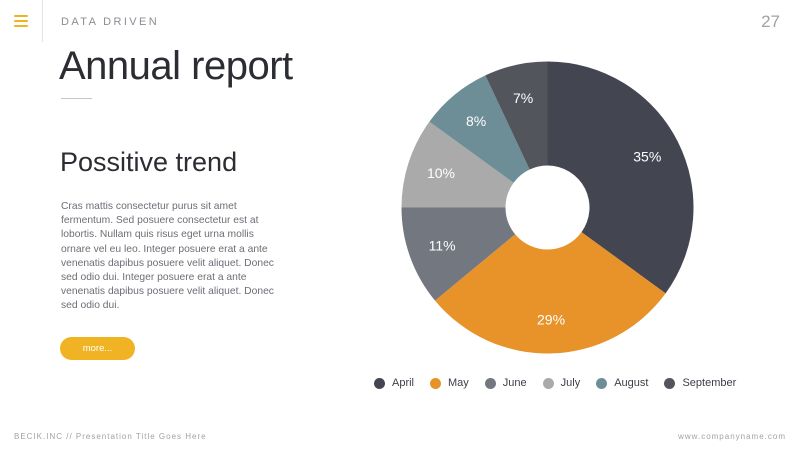 Image resolution: width=800 pixels, height=450 pixels. I want to click on pie-slice-may, so click(550, 293).